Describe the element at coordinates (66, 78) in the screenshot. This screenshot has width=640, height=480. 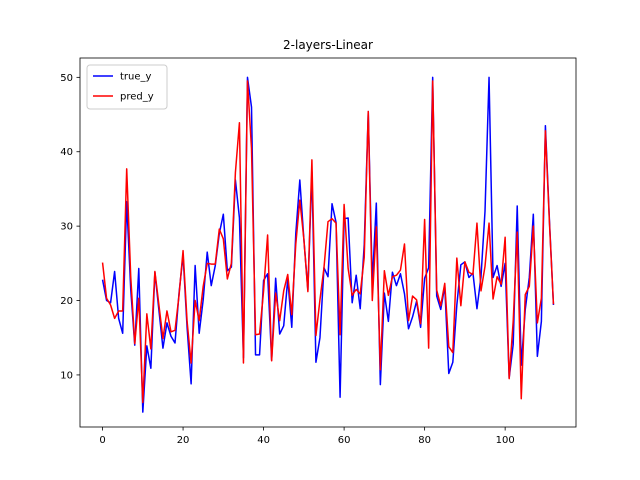
I see `y-tick-label: 50` at that location.